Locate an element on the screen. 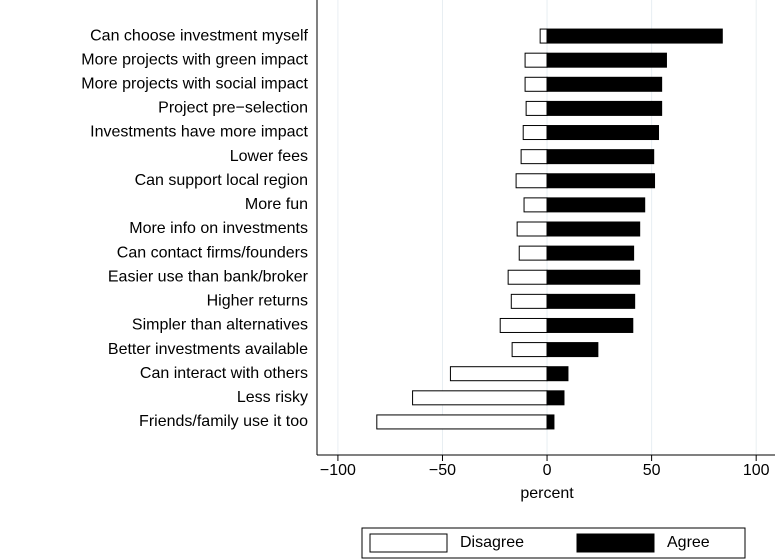 This screenshot has width=775, height=560. y-tick-label: Higher returns is located at coordinates (257, 301).